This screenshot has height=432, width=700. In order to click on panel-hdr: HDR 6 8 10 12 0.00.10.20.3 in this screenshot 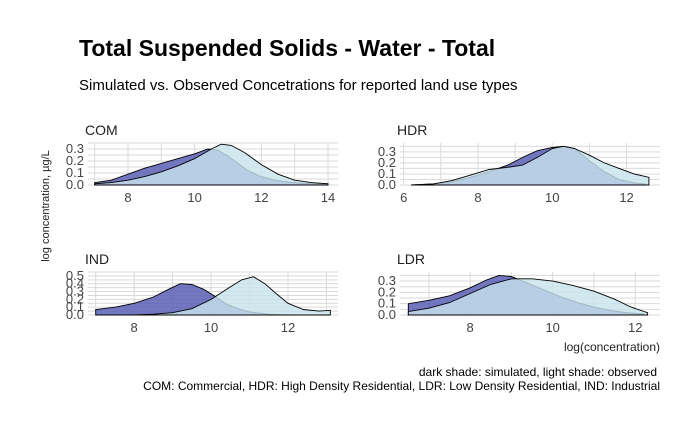, I will do `click(519, 163)`.